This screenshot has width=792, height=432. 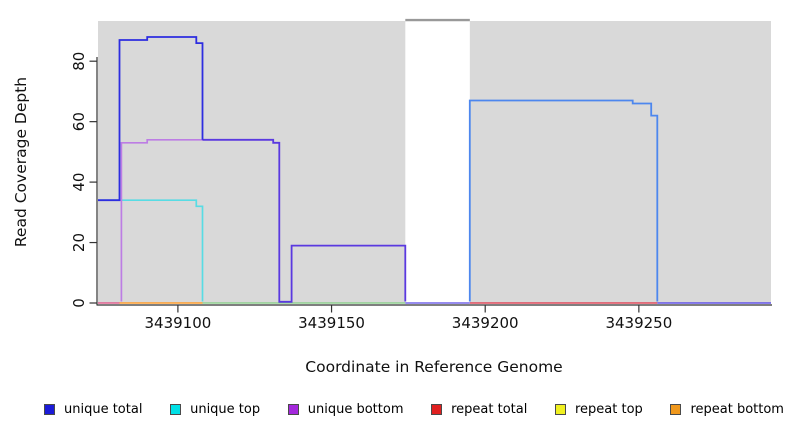 I want to click on legend-item-repeat-total: repeat total, so click(x=479, y=409).